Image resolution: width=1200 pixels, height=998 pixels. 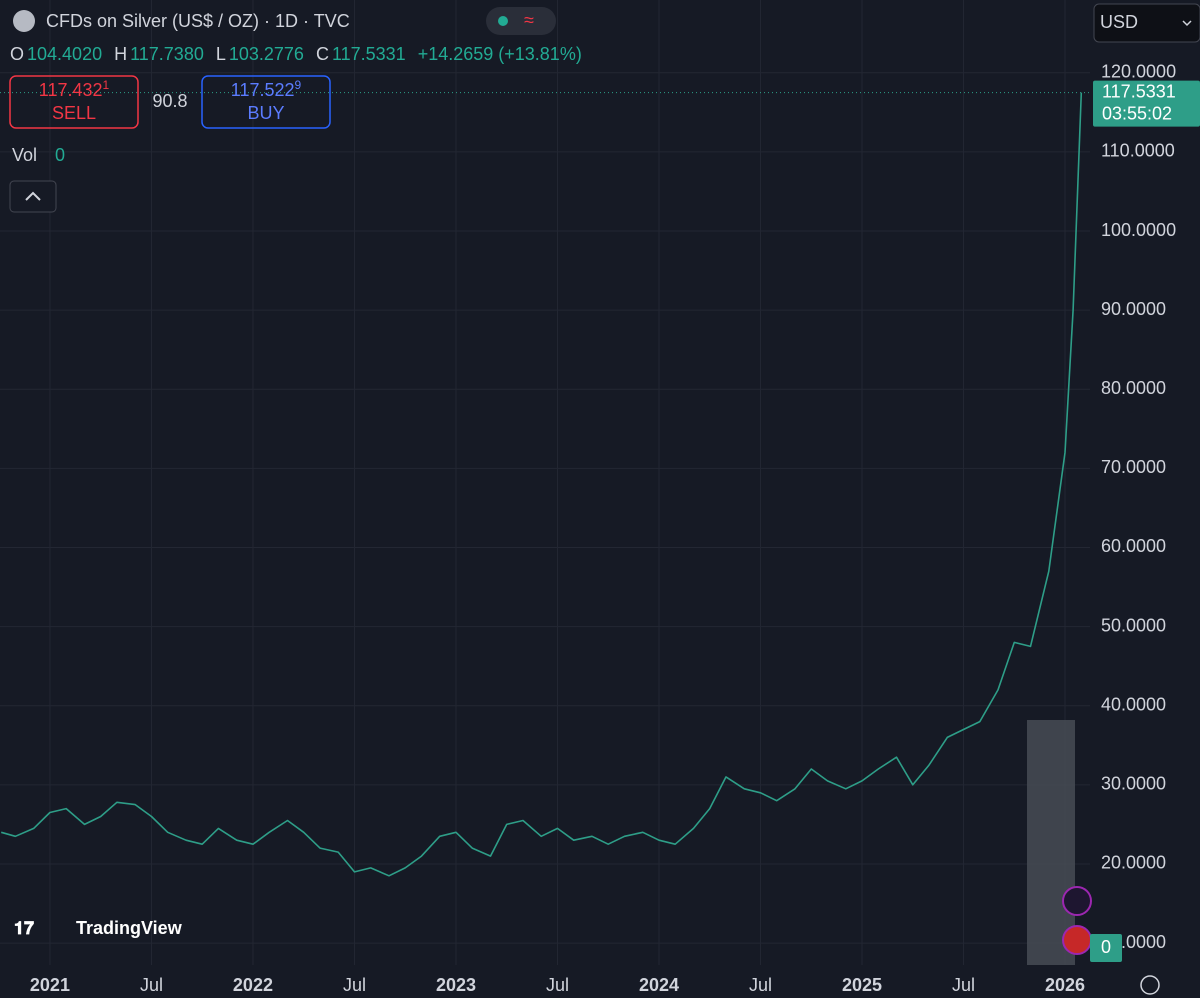 I want to click on watermark: TradingView, so click(x=129, y=928).